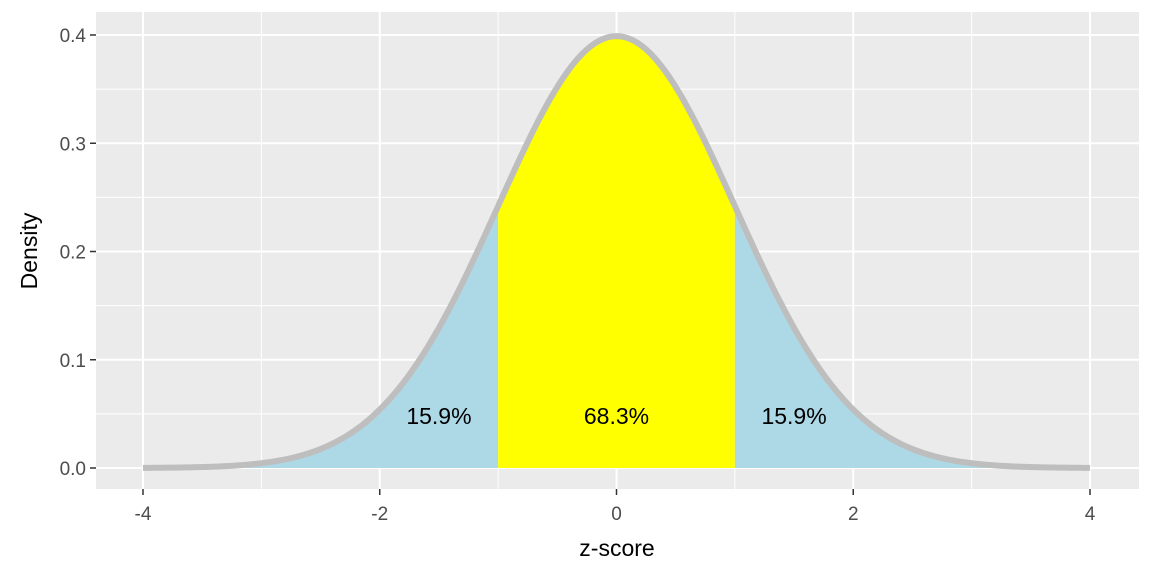 This screenshot has height=576, width=1152. What do you see at coordinates (73, 36) in the screenshot?
I see `y-tick-label: 0.4` at bounding box center [73, 36].